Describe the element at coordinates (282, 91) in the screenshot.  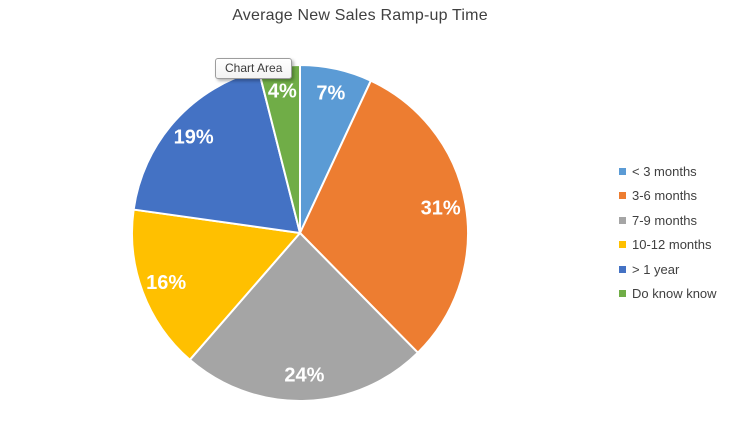
I see `pie-slice-label-do-know-know: 4%` at that location.